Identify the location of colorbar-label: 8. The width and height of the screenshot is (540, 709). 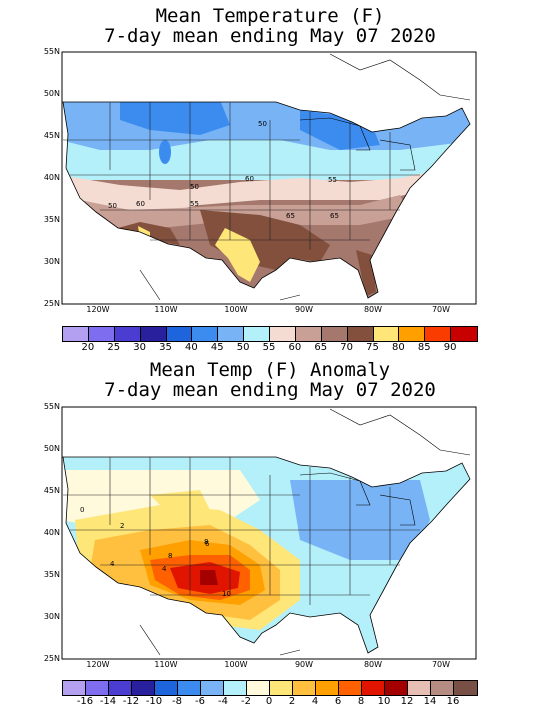
(361, 701).